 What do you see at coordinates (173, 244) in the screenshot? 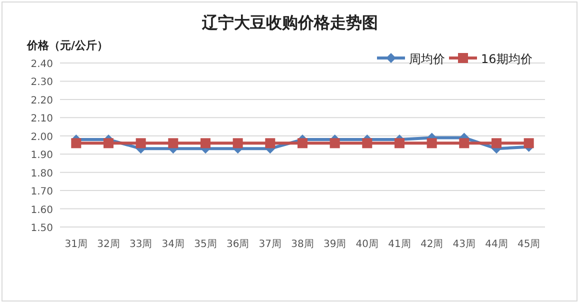
I see `x-tick-label: 34周` at bounding box center [173, 244].